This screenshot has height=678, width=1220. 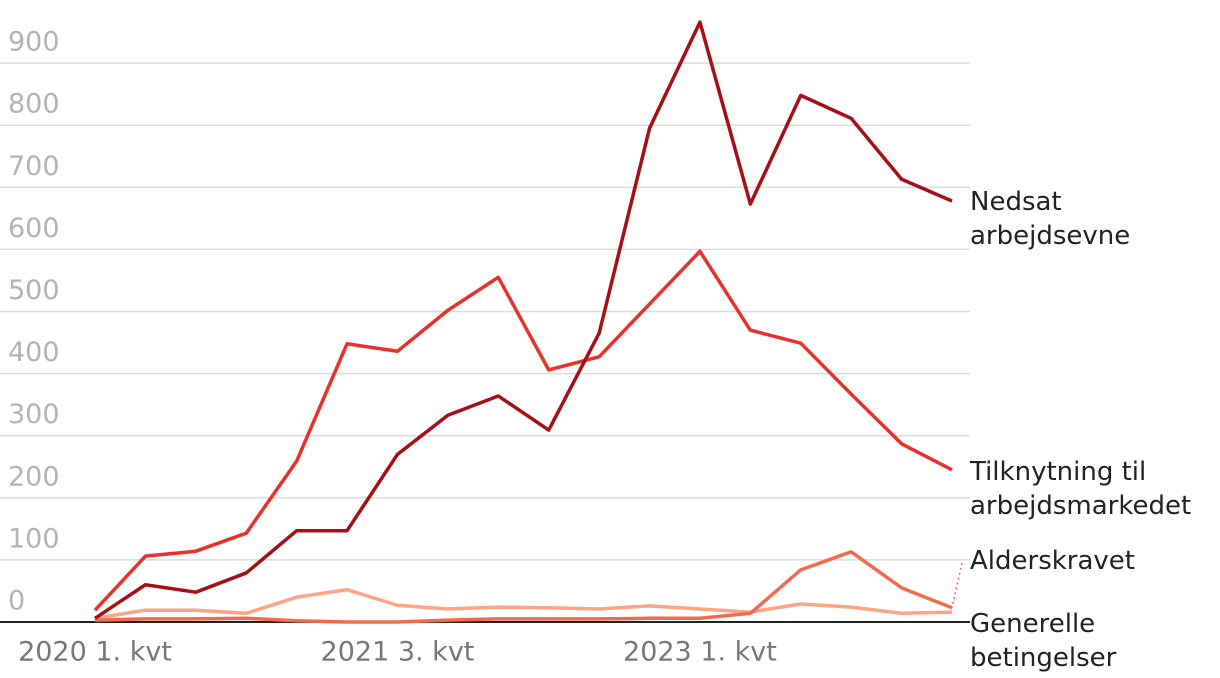 What do you see at coordinates (34, 352) in the screenshot?
I see `y-tick-label: 400` at bounding box center [34, 352].